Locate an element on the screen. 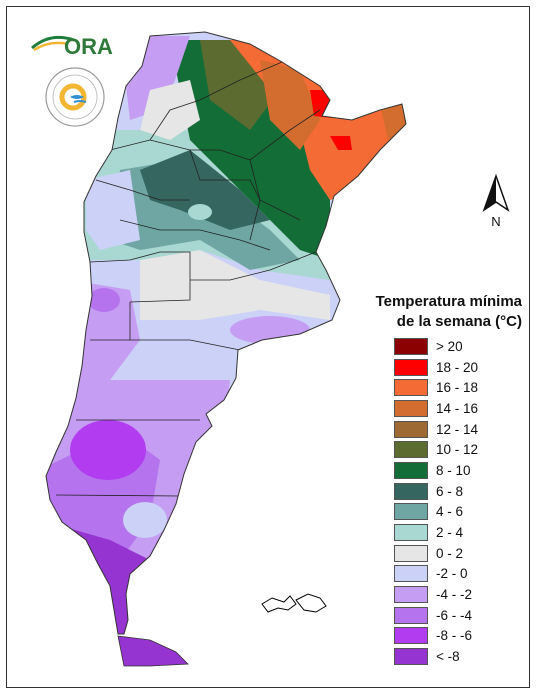  legend-item: 0 - 2 is located at coordinates (436, 553).